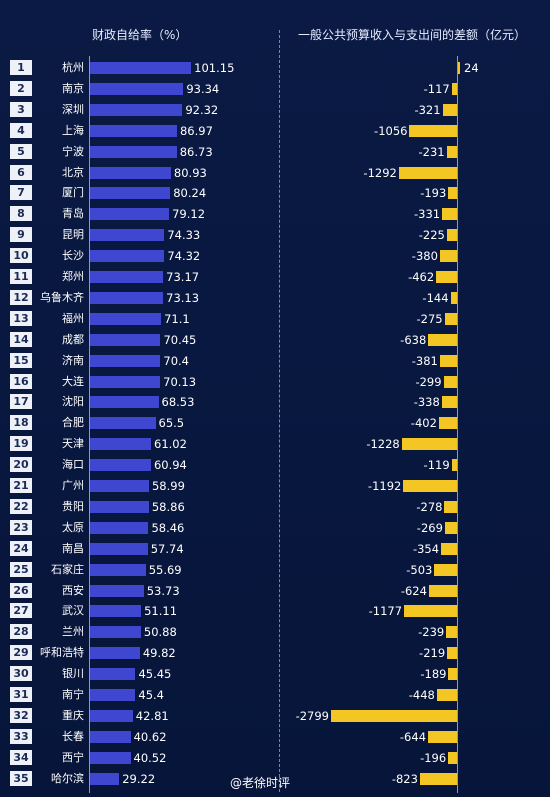 The image size is (550, 797). Describe the element at coordinates (163, 590) in the screenshot. I see `self-sufficiency-value: 53.73` at that location.